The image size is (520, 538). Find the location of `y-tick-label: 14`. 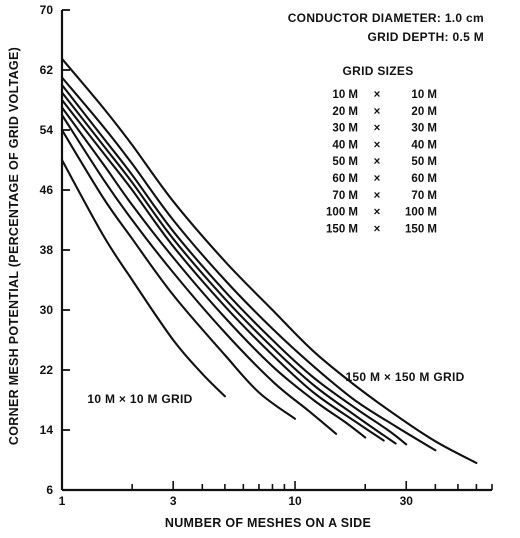

y-tick-label: 14 is located at coordinates (47, 430).